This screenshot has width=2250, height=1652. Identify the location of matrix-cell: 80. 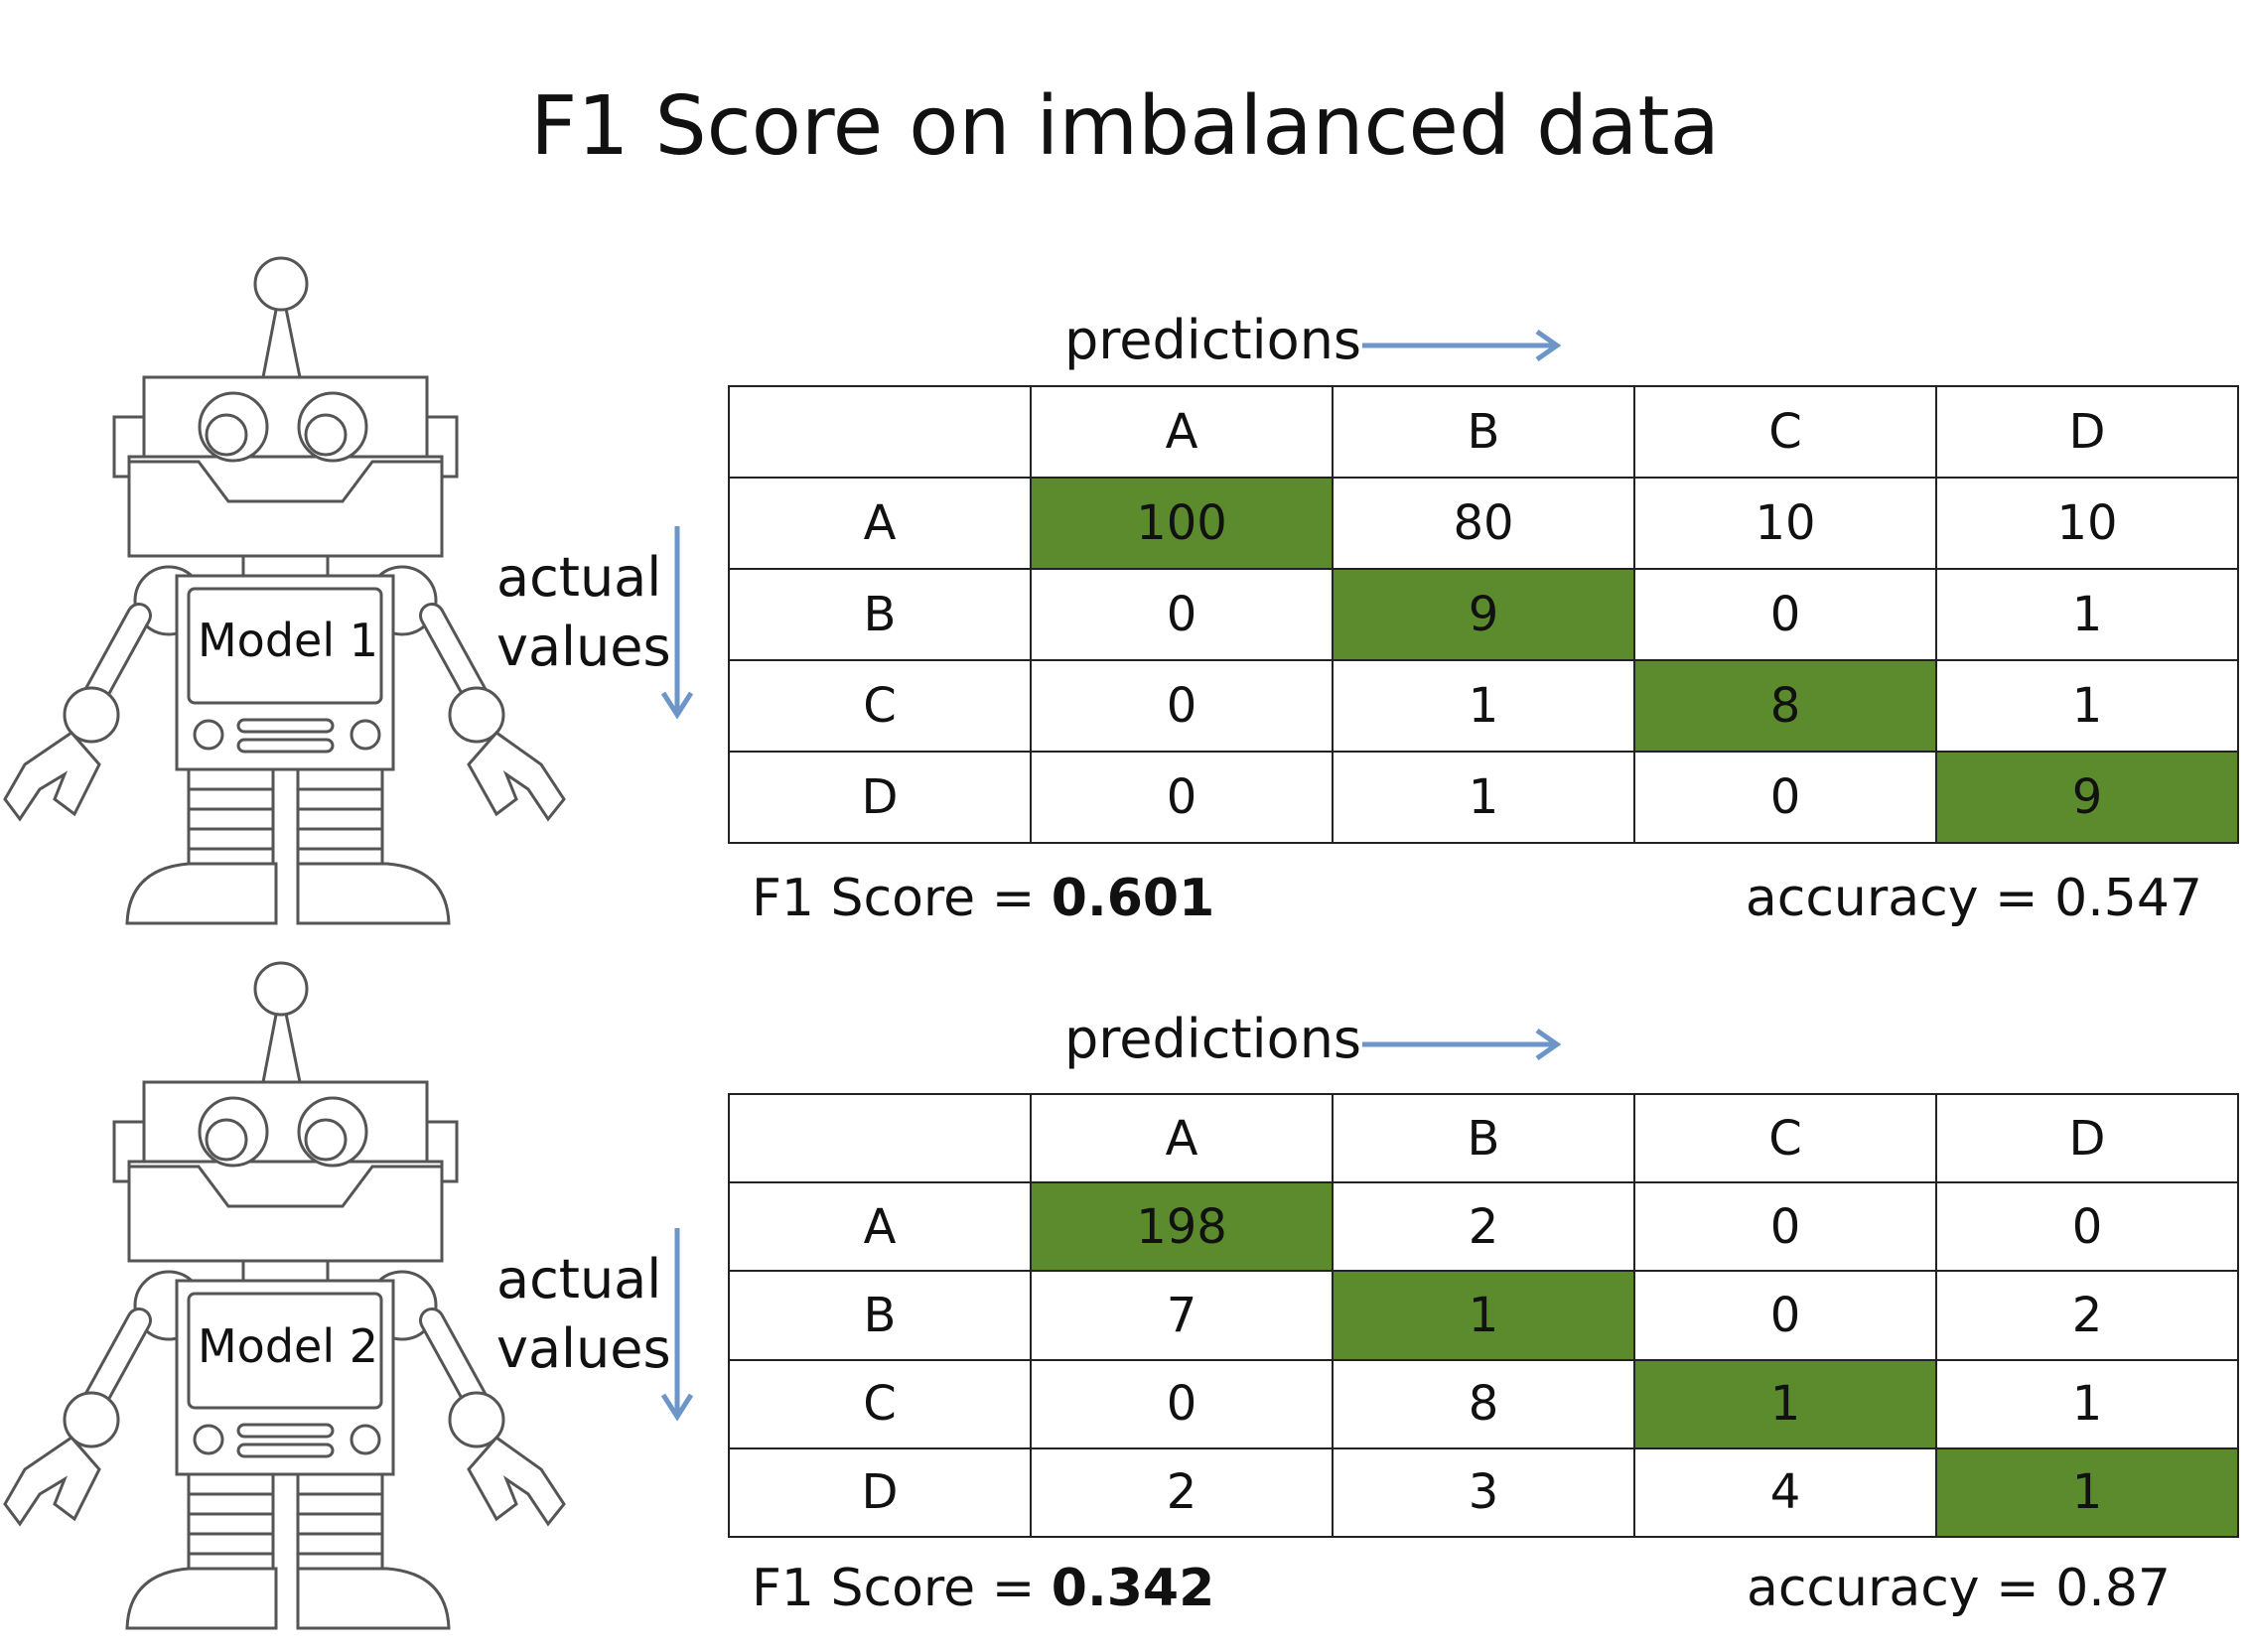
(1483, 523).